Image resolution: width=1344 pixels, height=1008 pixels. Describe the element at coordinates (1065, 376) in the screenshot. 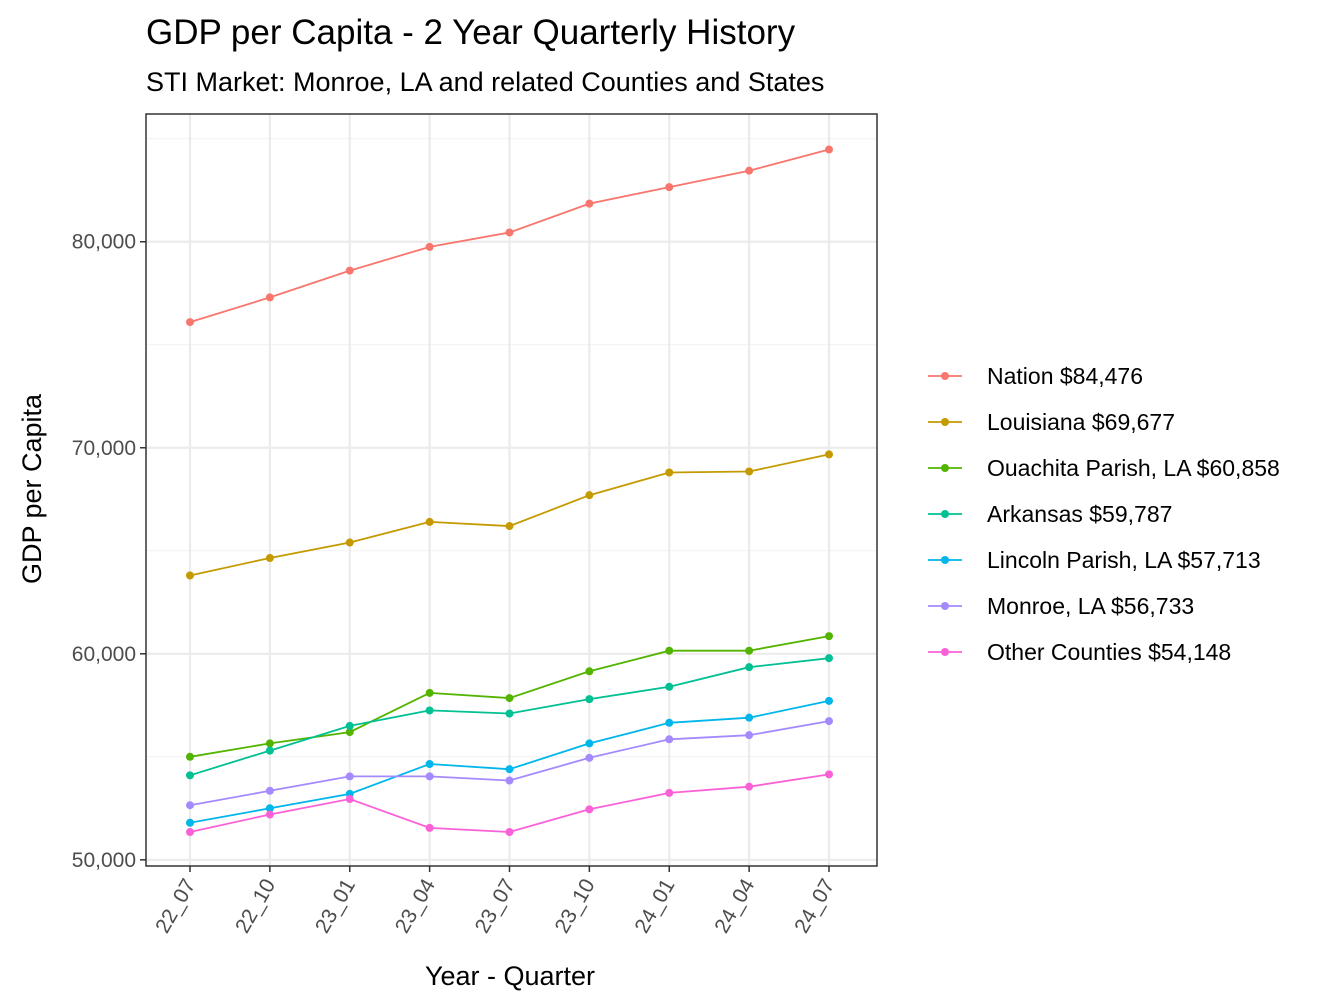

I see `legend-label: Nation $84,476` at that location.